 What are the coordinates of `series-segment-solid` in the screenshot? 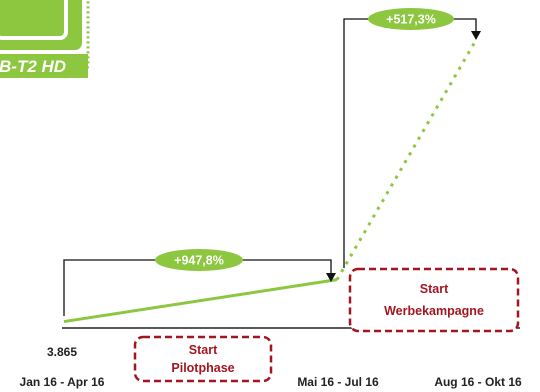 It's located at (200, 301).